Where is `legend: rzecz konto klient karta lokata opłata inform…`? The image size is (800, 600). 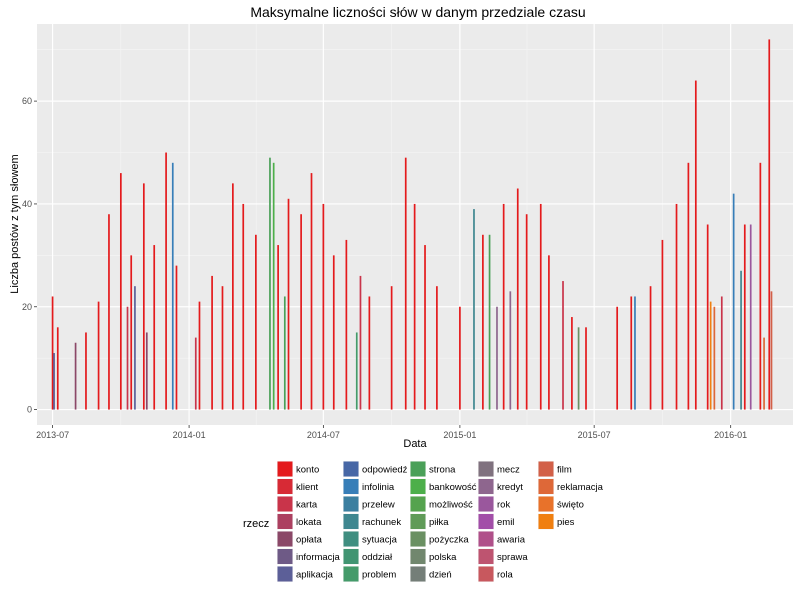
legend: rzecz konto klient karta lokata opłata inform… is located at coordinates (423, 521).